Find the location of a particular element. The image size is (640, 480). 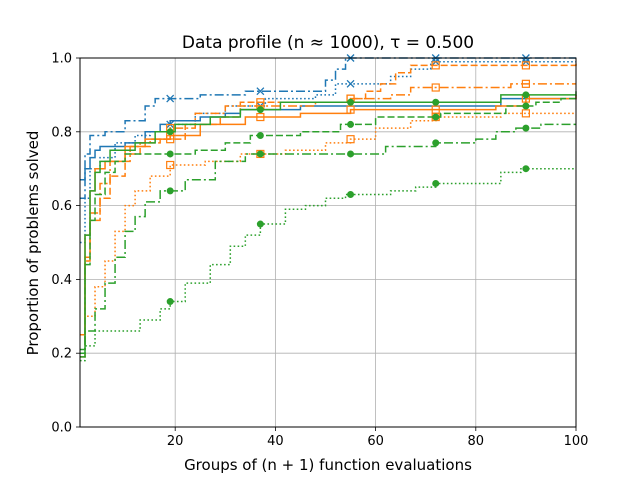

series-blue-solid is located at coordinates (328, 137).